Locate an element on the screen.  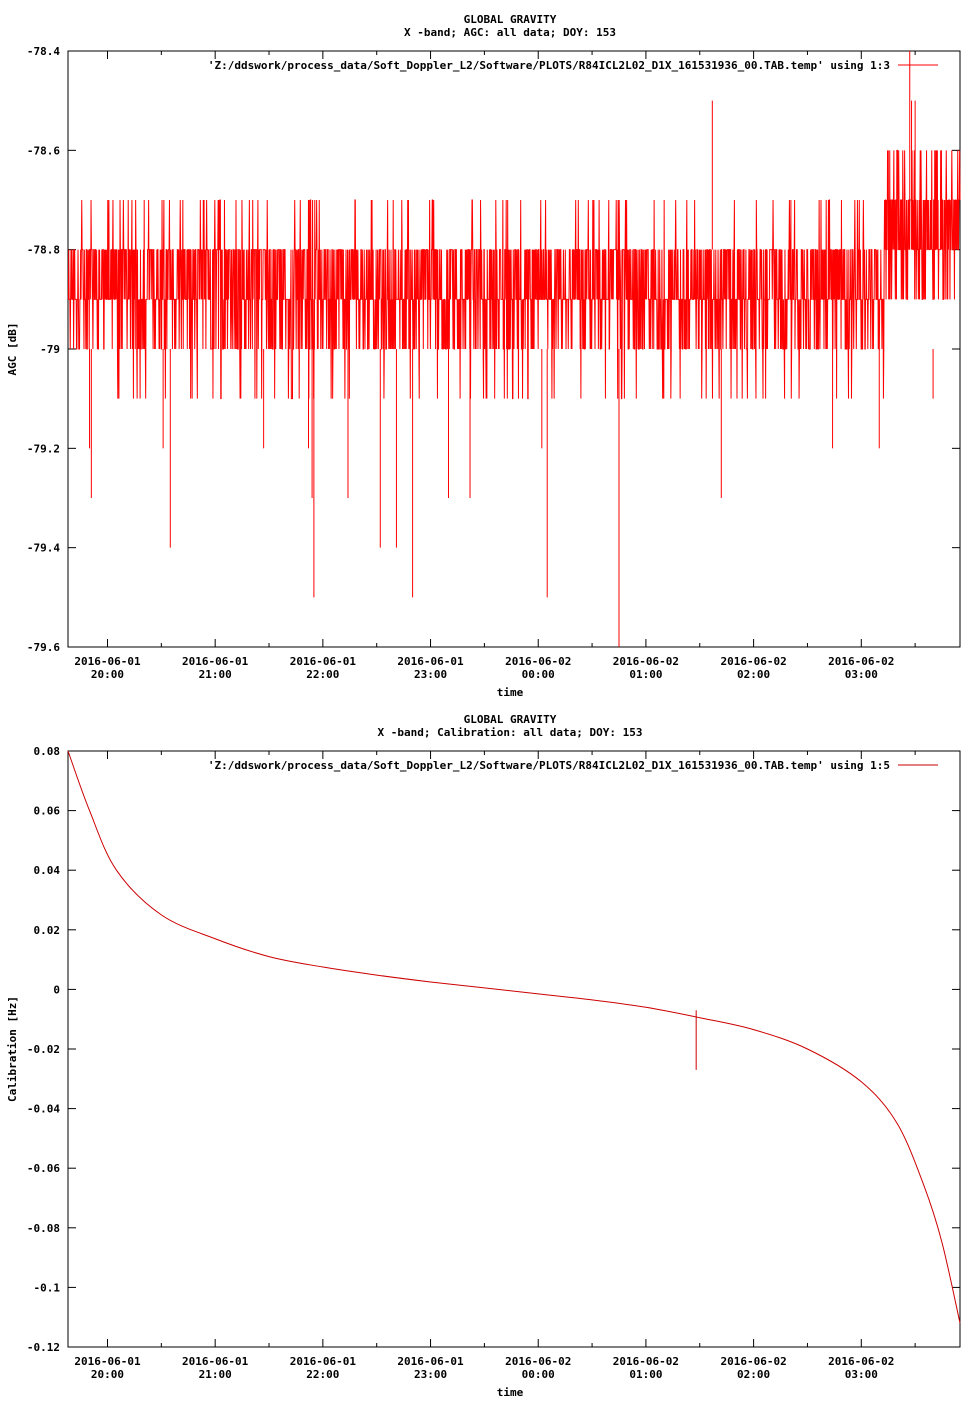
y-tick-label: -0.02 is located at coordinates (43, 1049).